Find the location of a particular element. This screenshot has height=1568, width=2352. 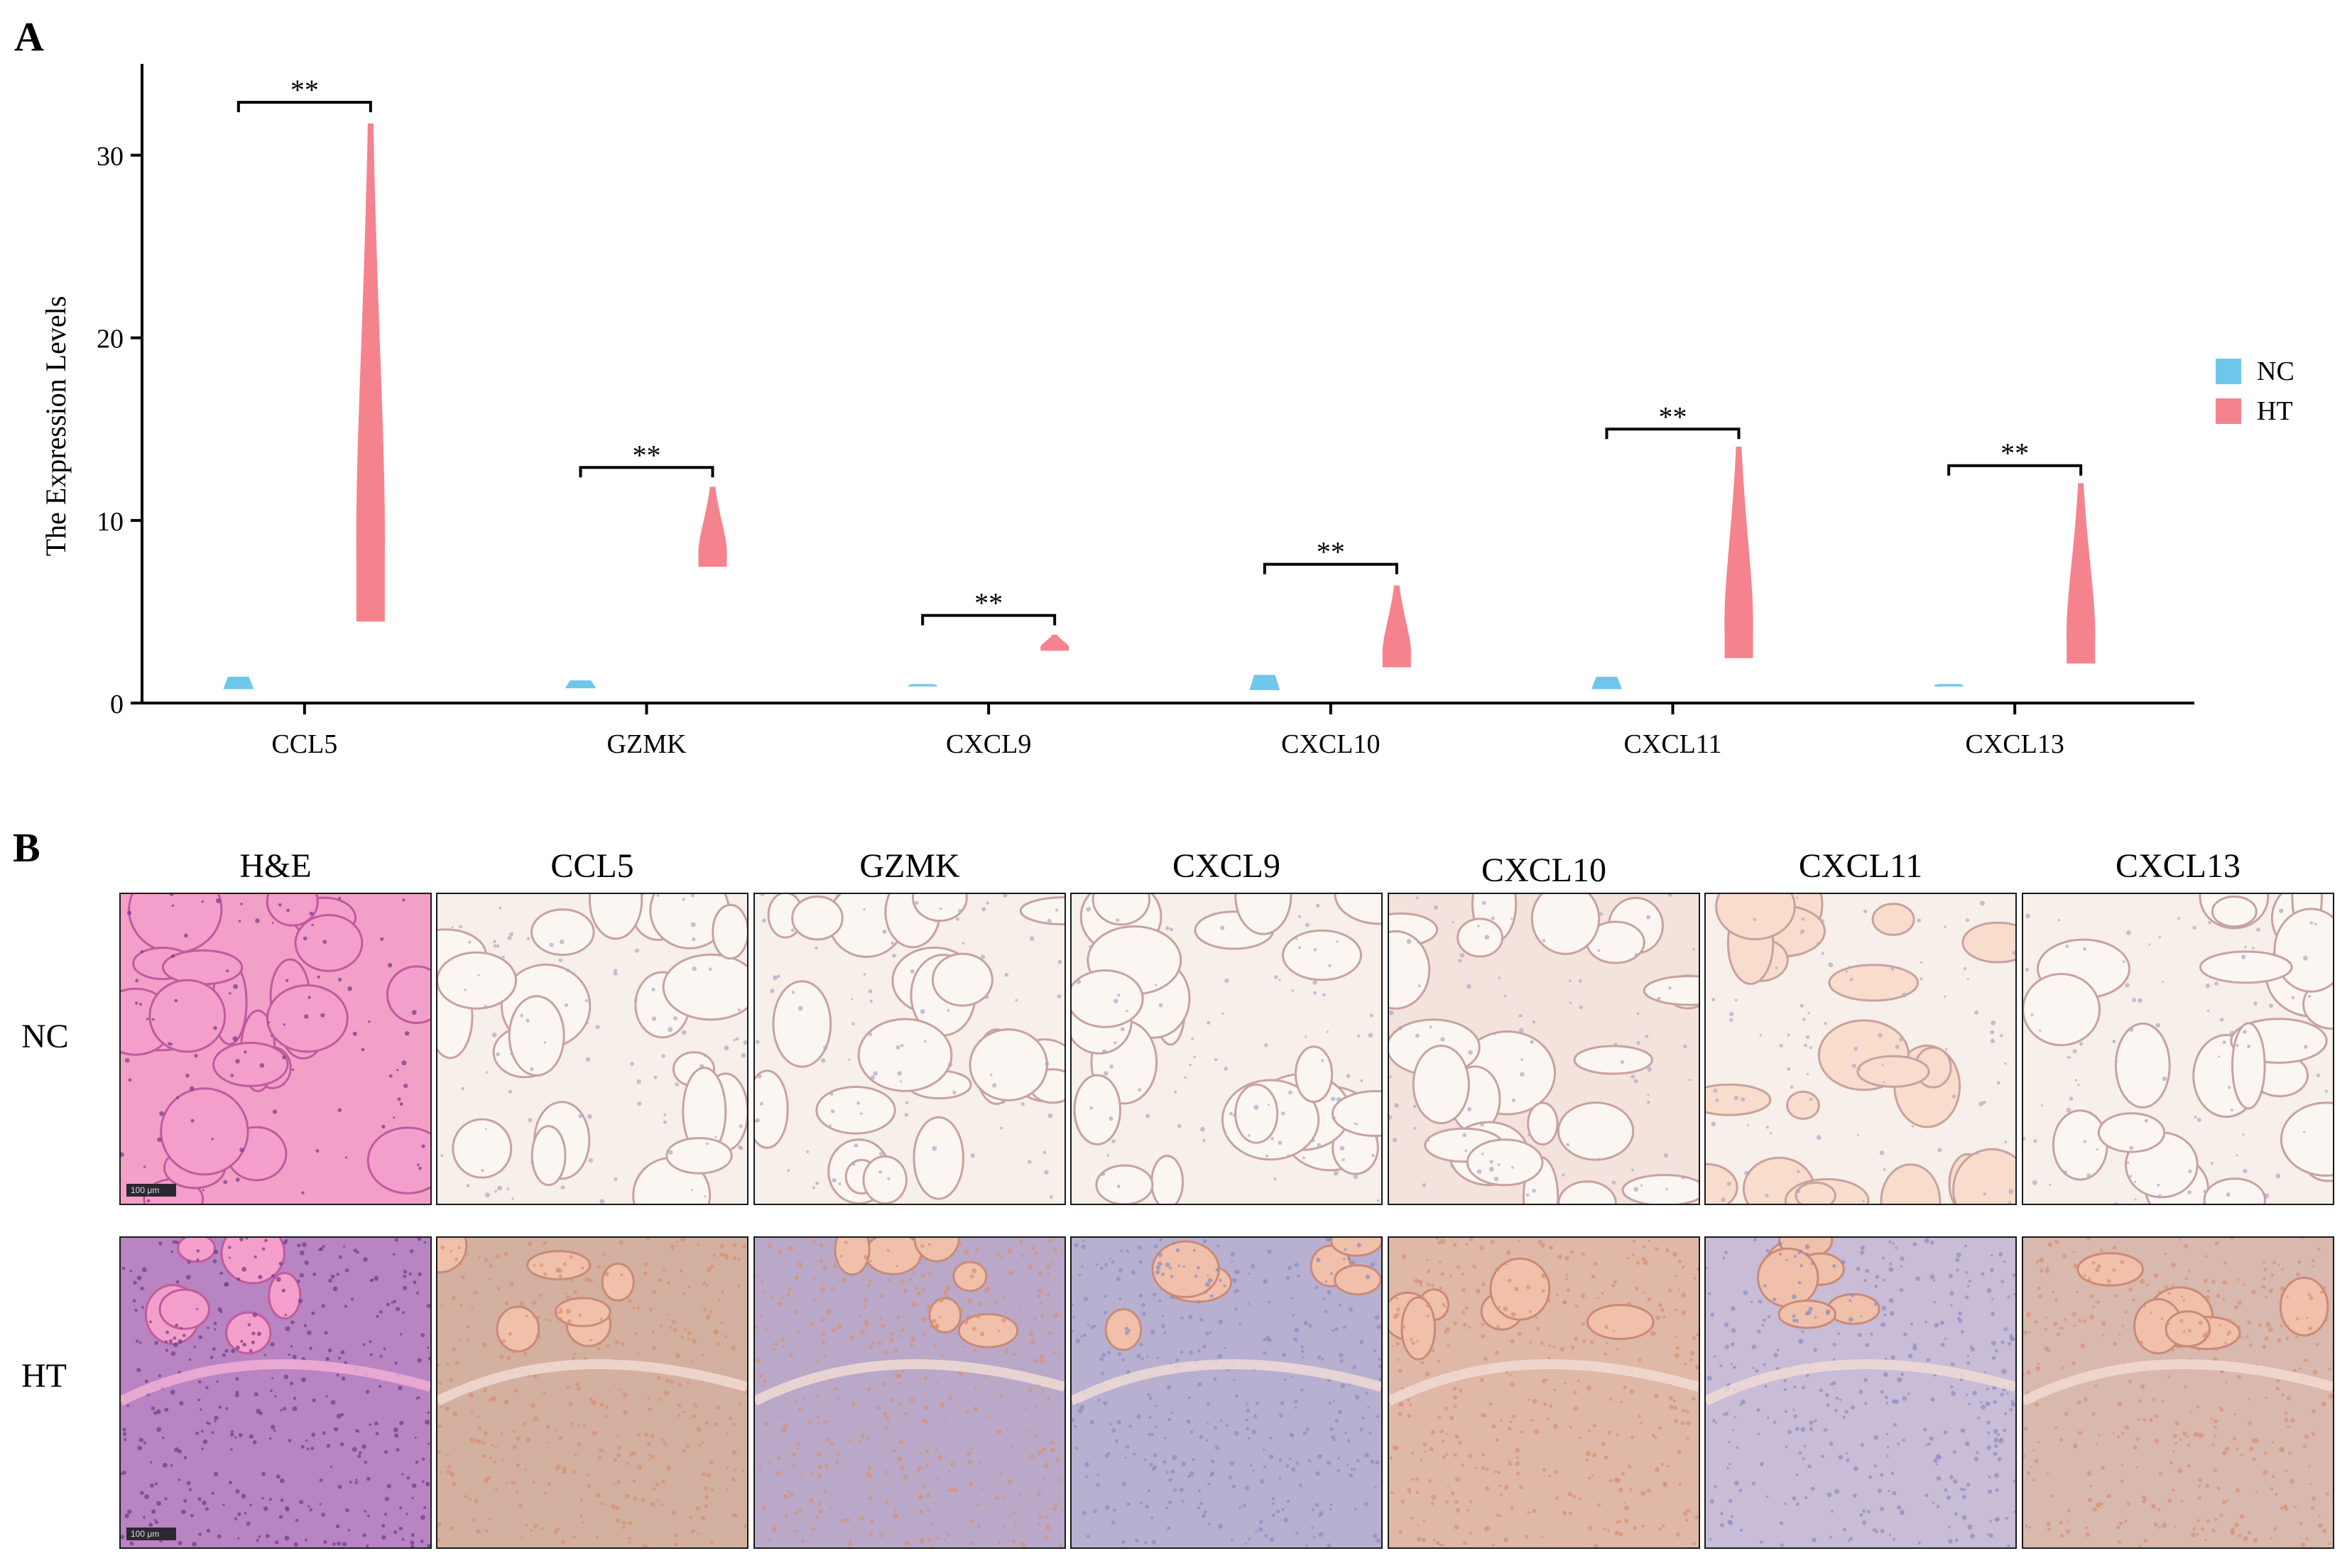

x-tick-label: CXCL11 is located at coordinates (1673, 744).